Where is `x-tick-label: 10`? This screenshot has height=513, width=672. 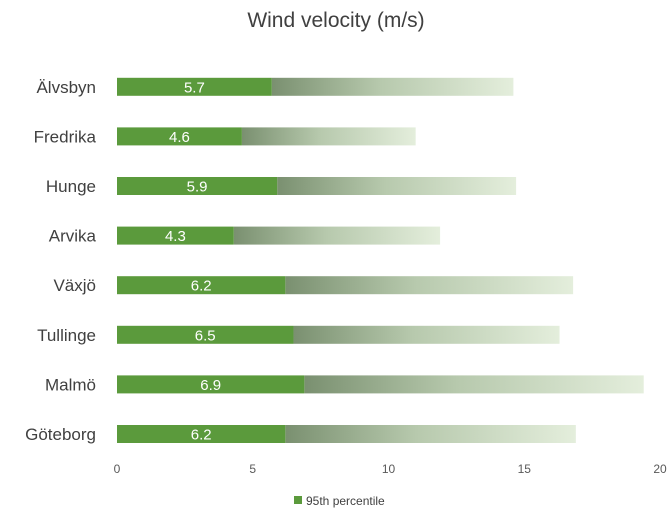
x-tick-label: 10 is located at coordinates (389, 469).